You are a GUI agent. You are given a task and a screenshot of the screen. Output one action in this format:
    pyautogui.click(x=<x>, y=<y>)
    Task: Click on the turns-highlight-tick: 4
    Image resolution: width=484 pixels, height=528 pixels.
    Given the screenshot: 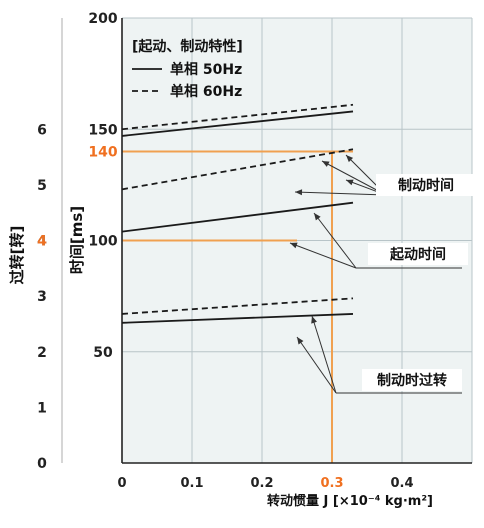 What is the action you would take?
    pyautogui.click(x=42, y=242)
    